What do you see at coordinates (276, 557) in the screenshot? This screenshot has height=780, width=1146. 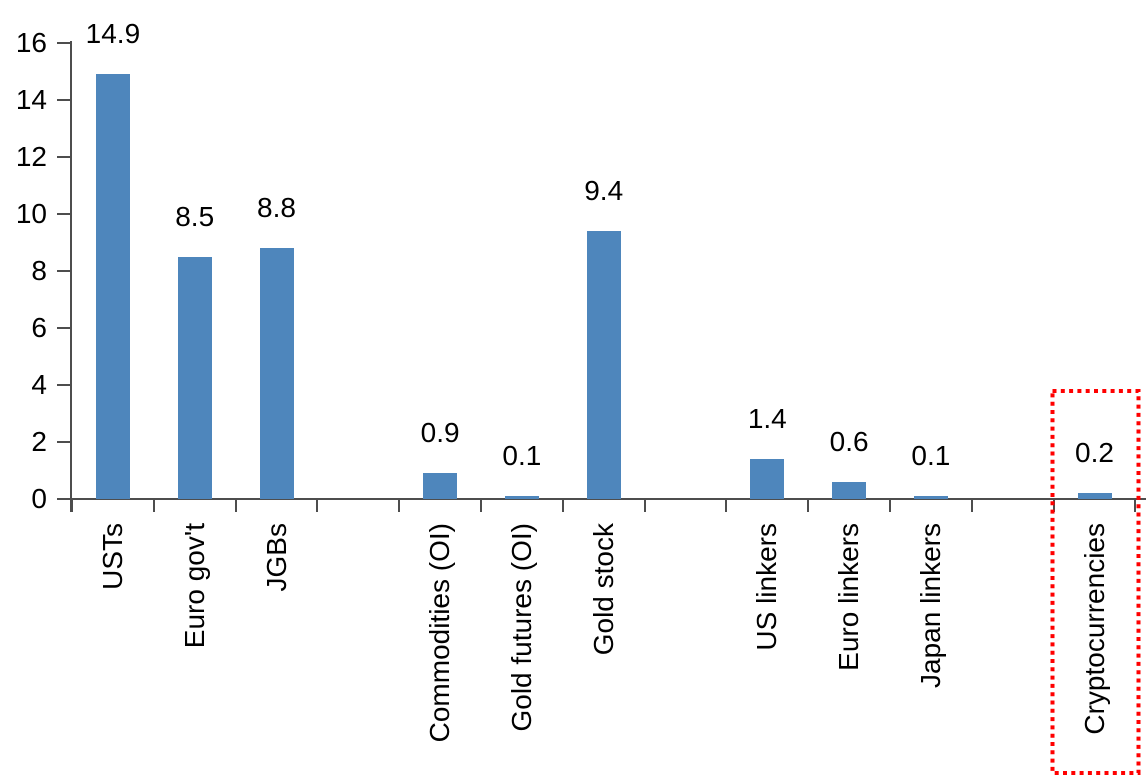 I see `category-label: JGBs` at bounding box center [276, 557].